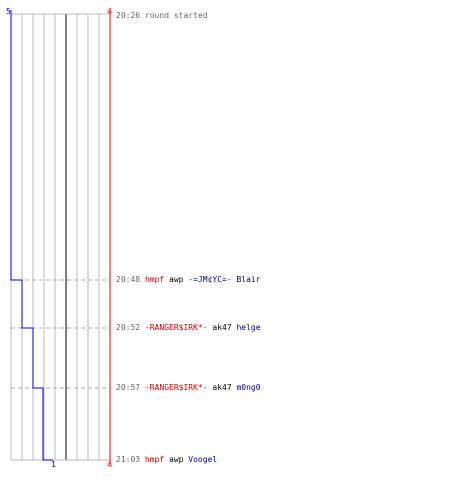 The image size is (450, 500). Describe the element at coordinates (128, 279) in the screenshot. I see `event-time: 20:48` at that location.